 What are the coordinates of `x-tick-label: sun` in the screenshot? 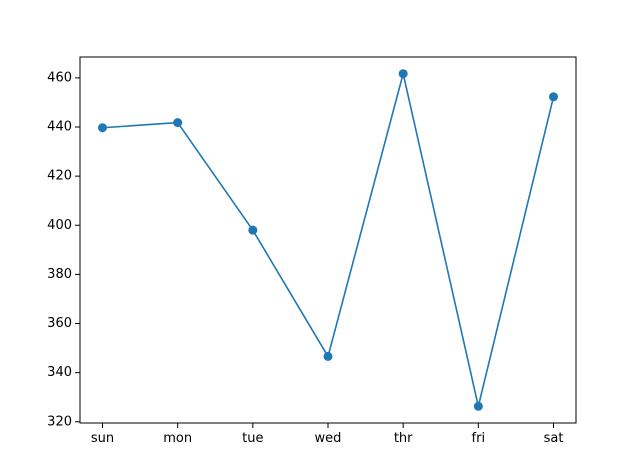 It's located at (102, 438).